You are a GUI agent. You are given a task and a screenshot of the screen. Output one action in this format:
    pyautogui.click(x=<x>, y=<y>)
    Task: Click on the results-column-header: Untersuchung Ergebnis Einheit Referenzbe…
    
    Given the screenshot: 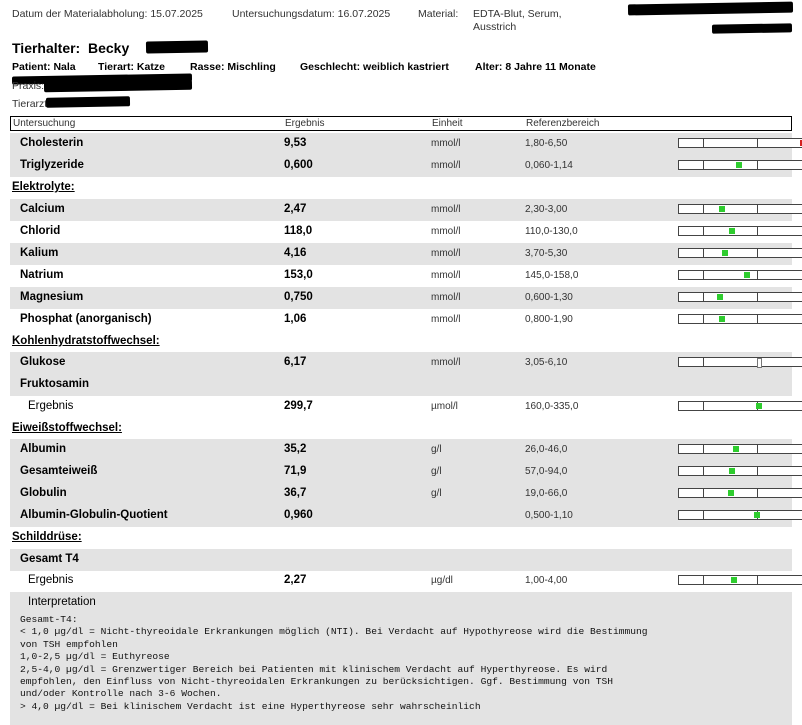 What is the action you would take?
    pyautogui.click(x=401, y=123)
    